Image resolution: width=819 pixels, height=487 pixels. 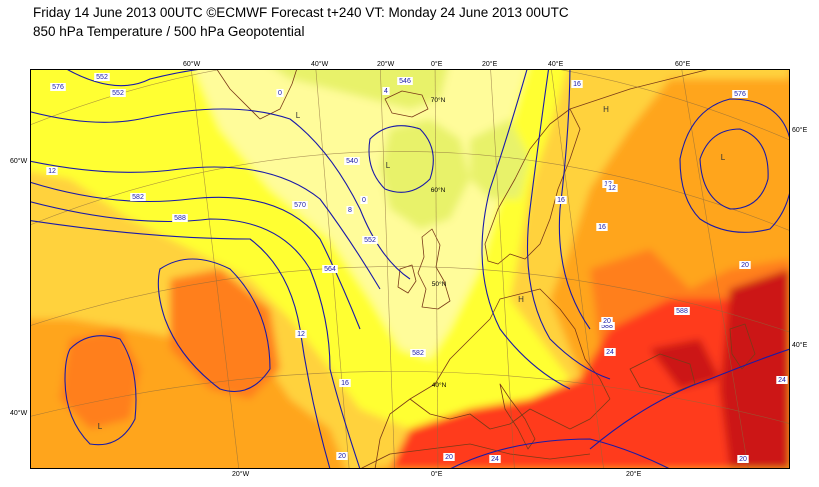 What do you see at coordinates (439, 284) in the screenshot?
I see `latitude-label: 50°N` at bounding box center [439, 284].